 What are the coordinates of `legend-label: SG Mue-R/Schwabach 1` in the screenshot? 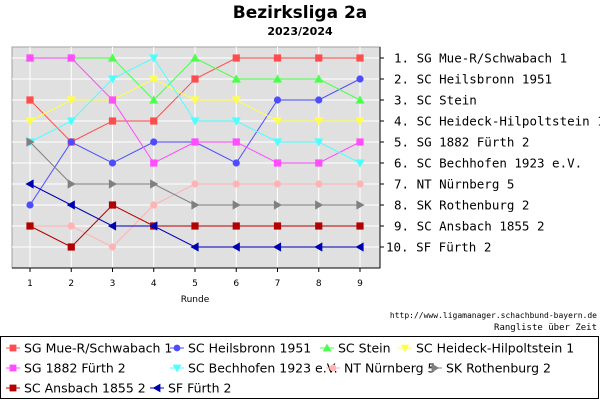 It's located at (98, 348).